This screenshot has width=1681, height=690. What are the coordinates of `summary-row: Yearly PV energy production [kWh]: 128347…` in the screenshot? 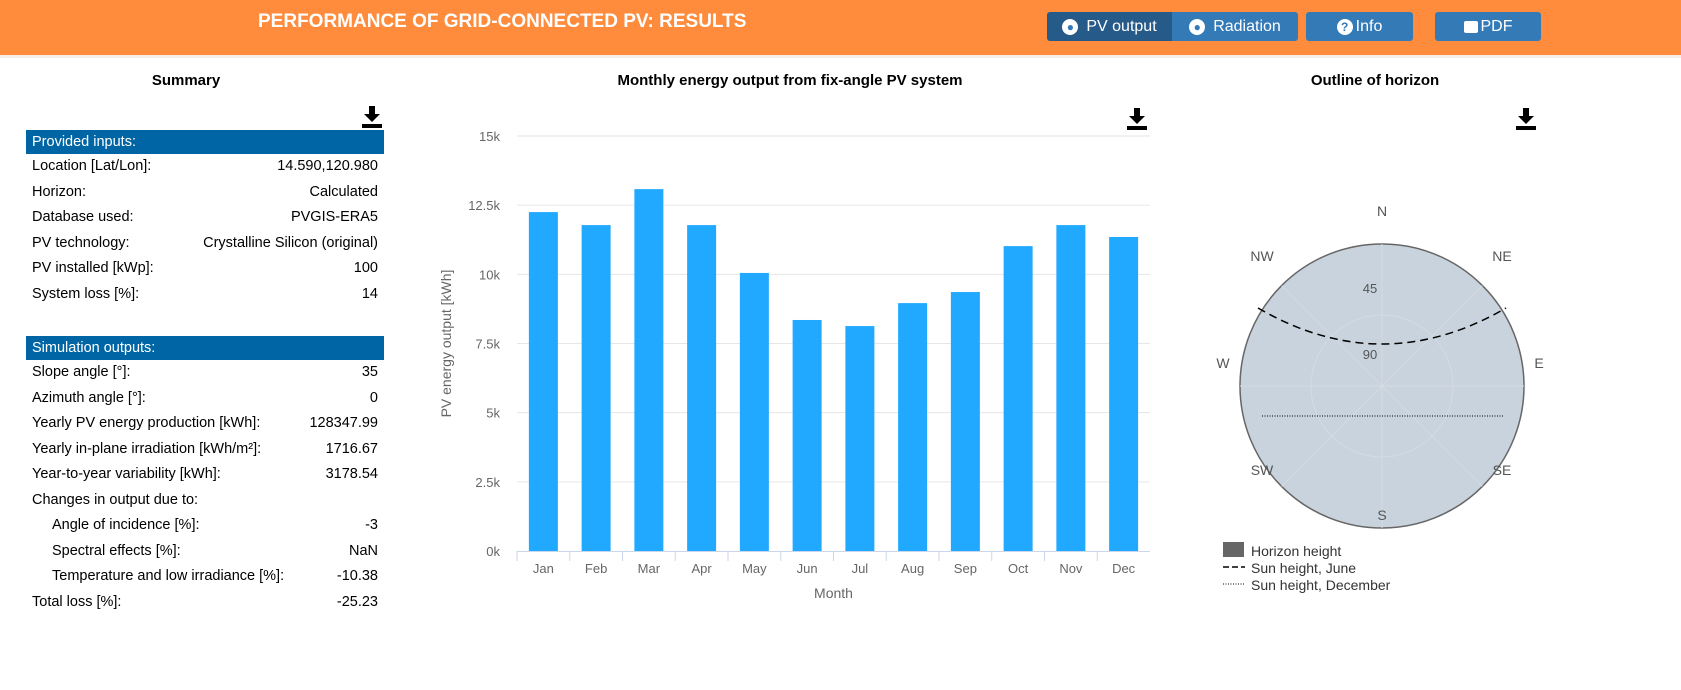 It's located at (205, 424).